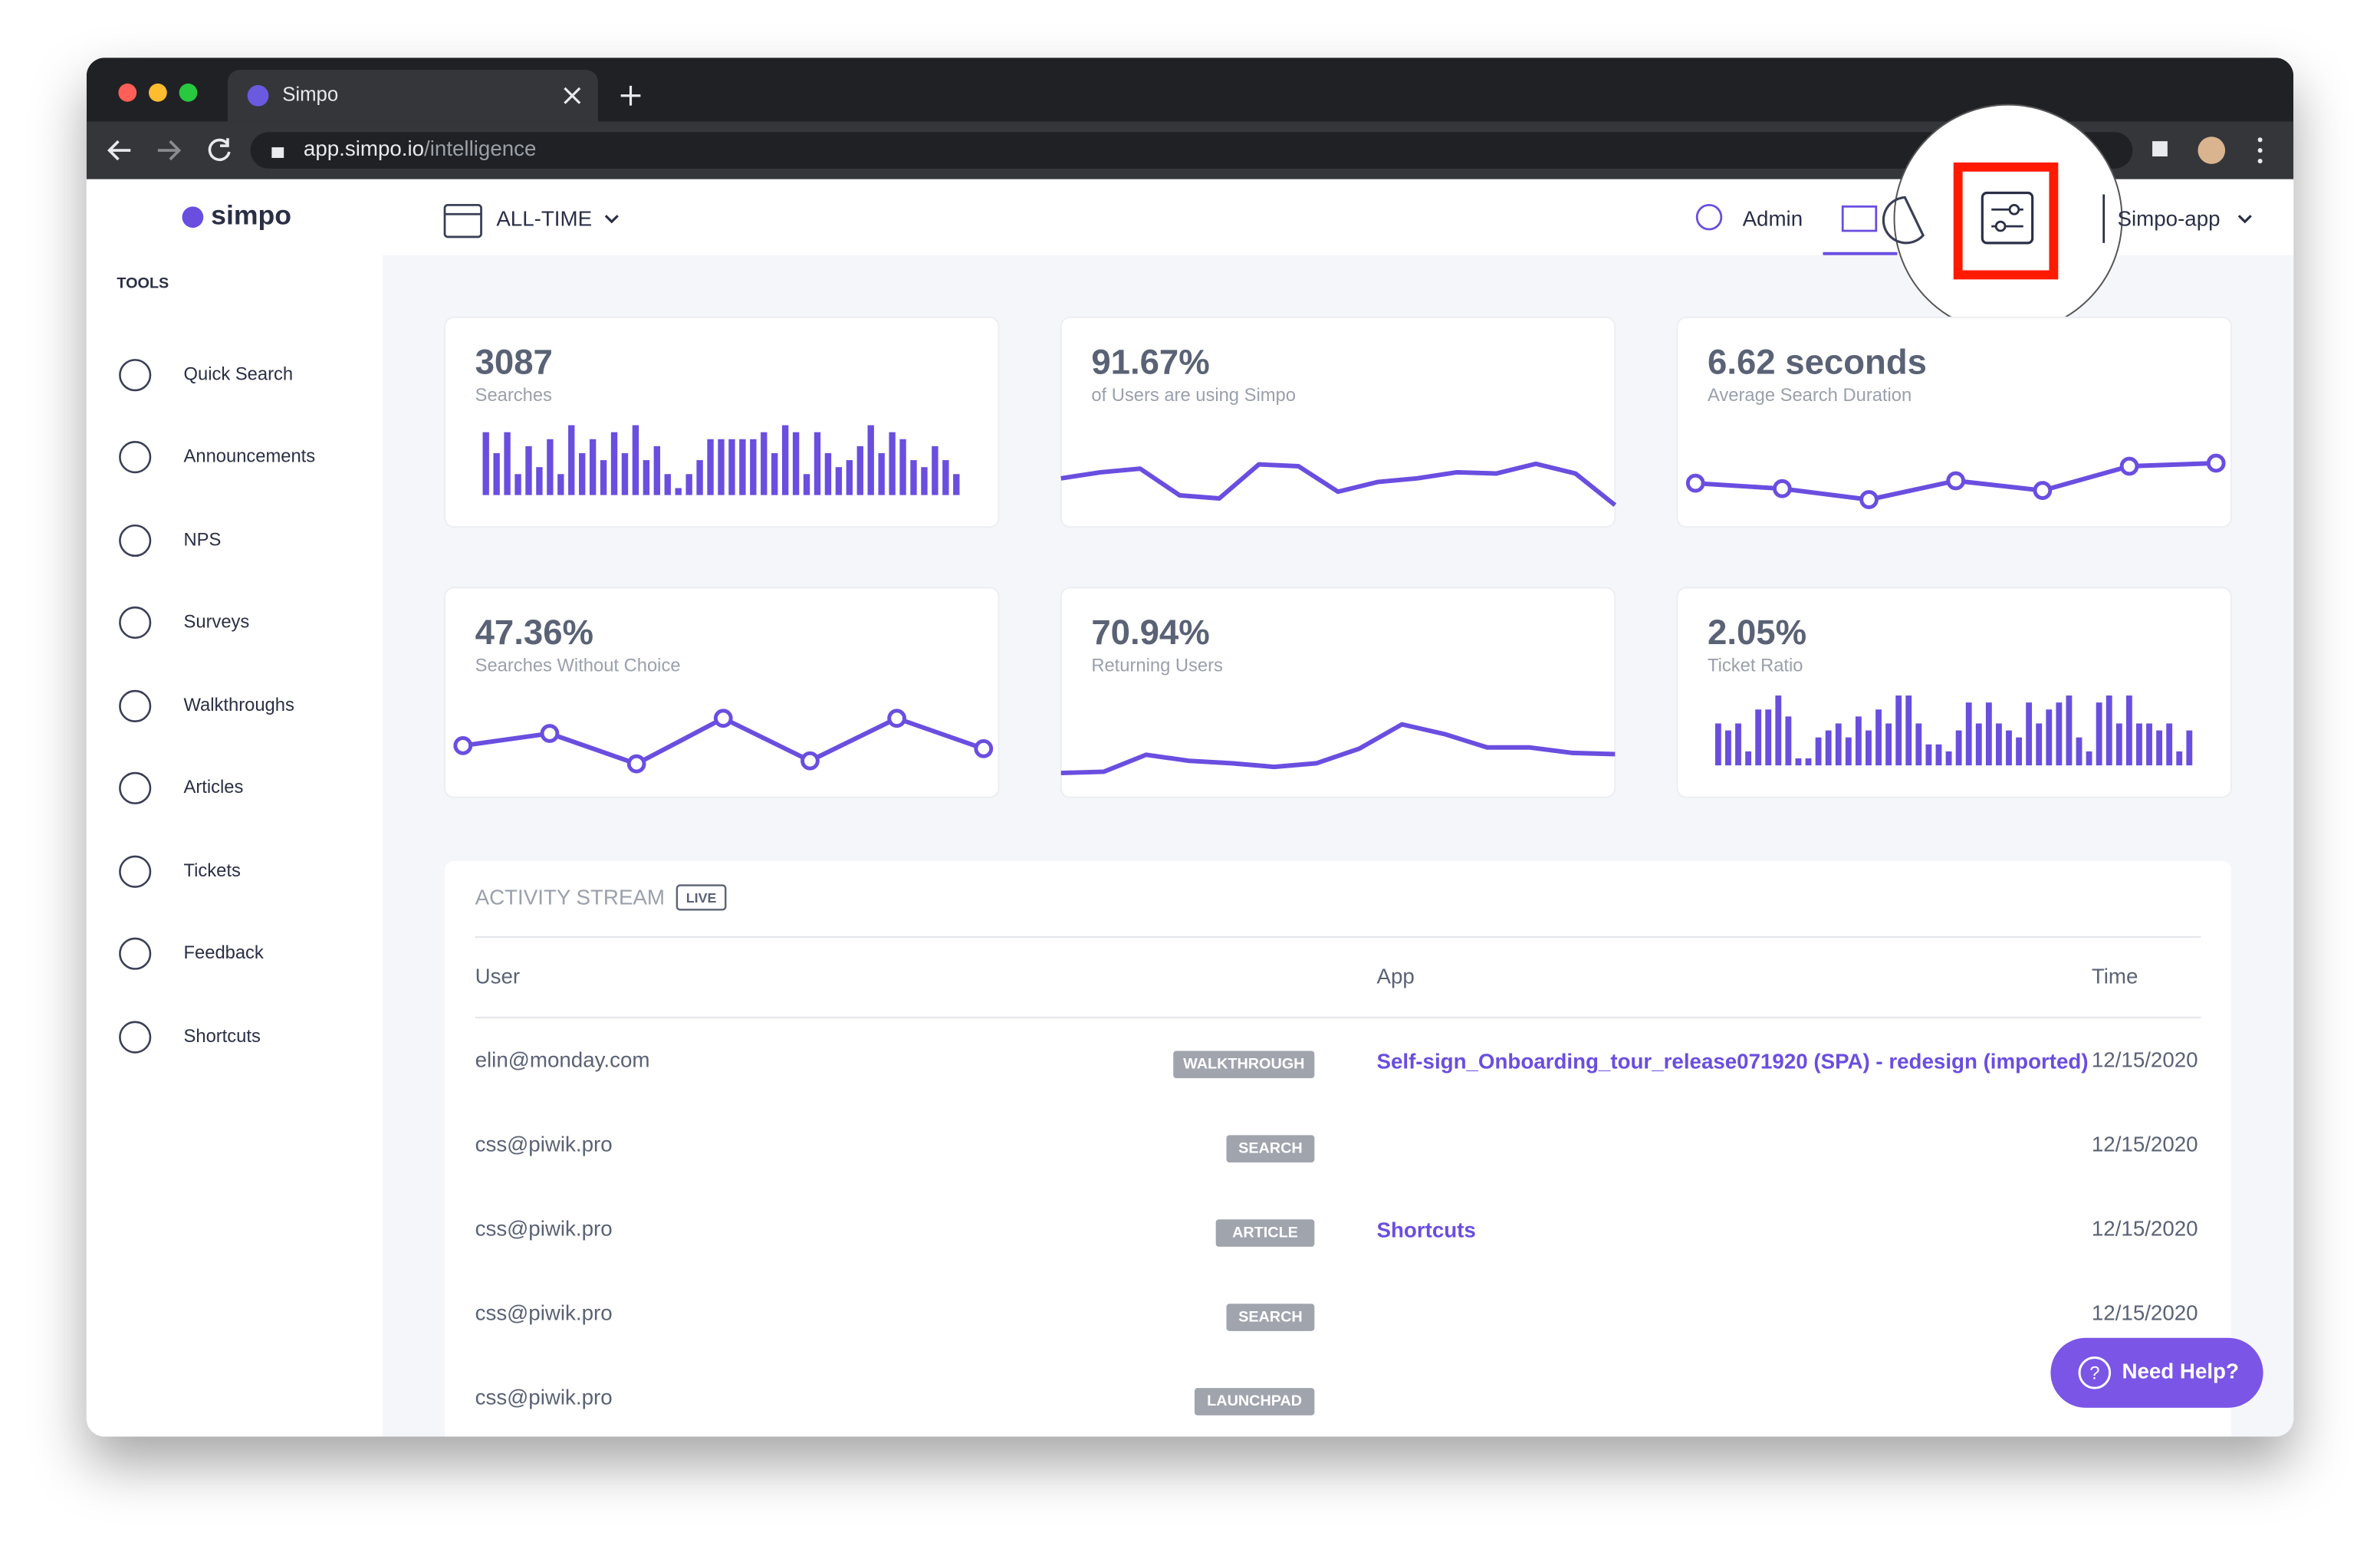 This screenshot has height=1552, width=2380. What do you see at coordinates (158, 92) in the screenshot?
I see `min-dot` at bounding box center [158, 92].